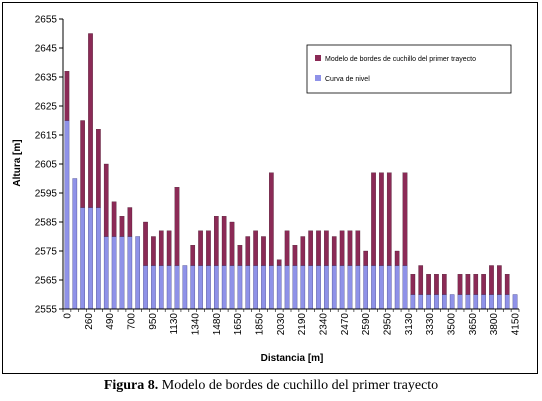  Describe the element at coordinates (430, 324) in the screenshot. I see `x-tick-label: 3330` at that location.